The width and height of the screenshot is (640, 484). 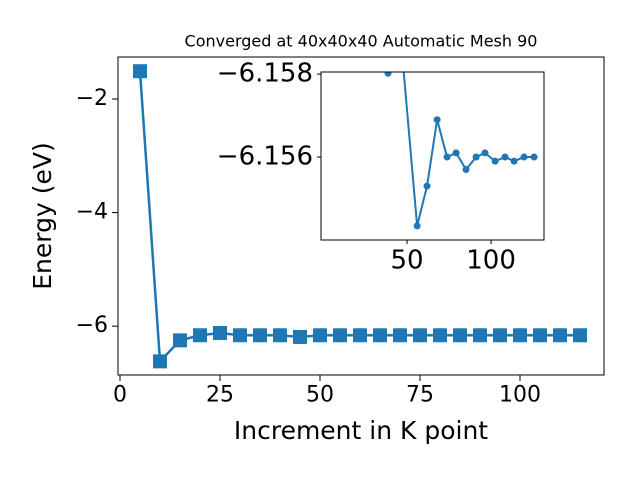 What do you see at coordinates (120, 394) in the screenshot?
I see `x-tick-label: 0` at bounding box center [120, 394].